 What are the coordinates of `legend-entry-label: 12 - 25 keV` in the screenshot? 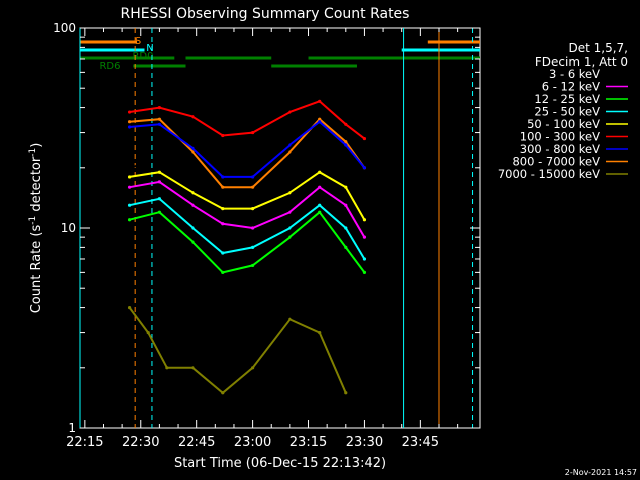 It's located at (567, 99).